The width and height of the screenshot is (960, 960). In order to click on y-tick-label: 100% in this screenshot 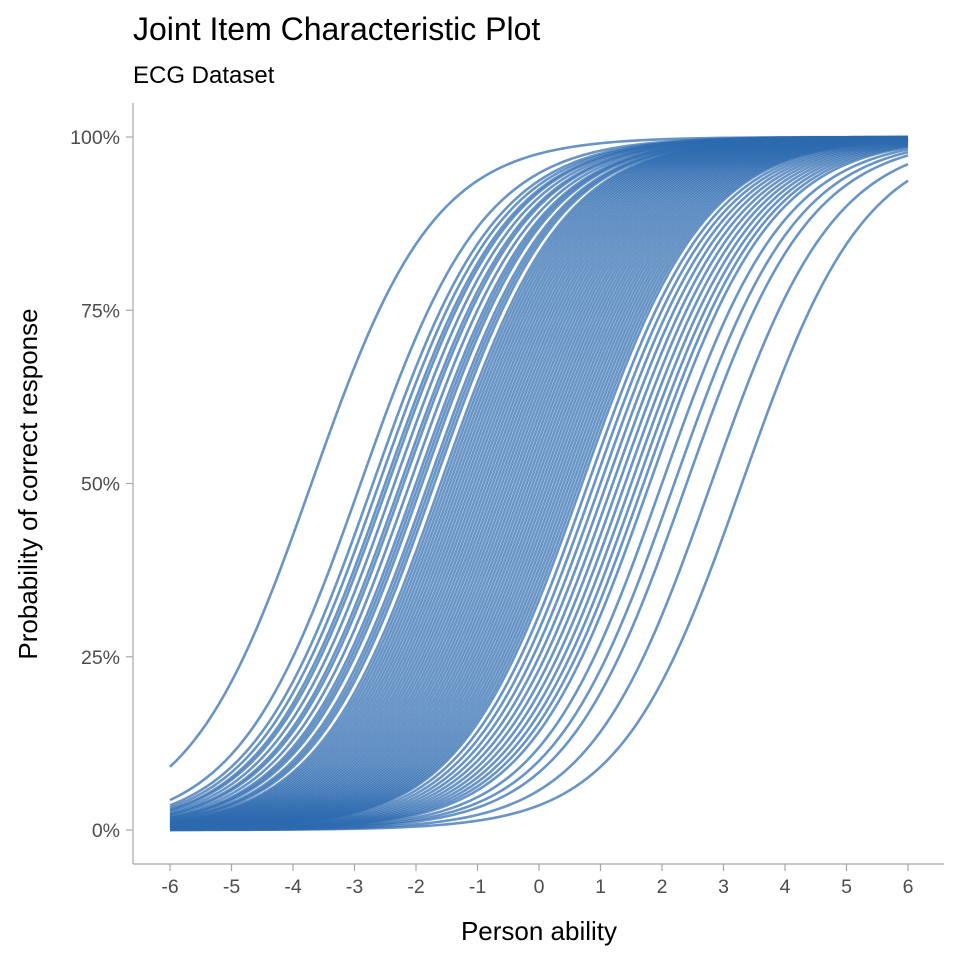, I will do `click(95, 138)`.